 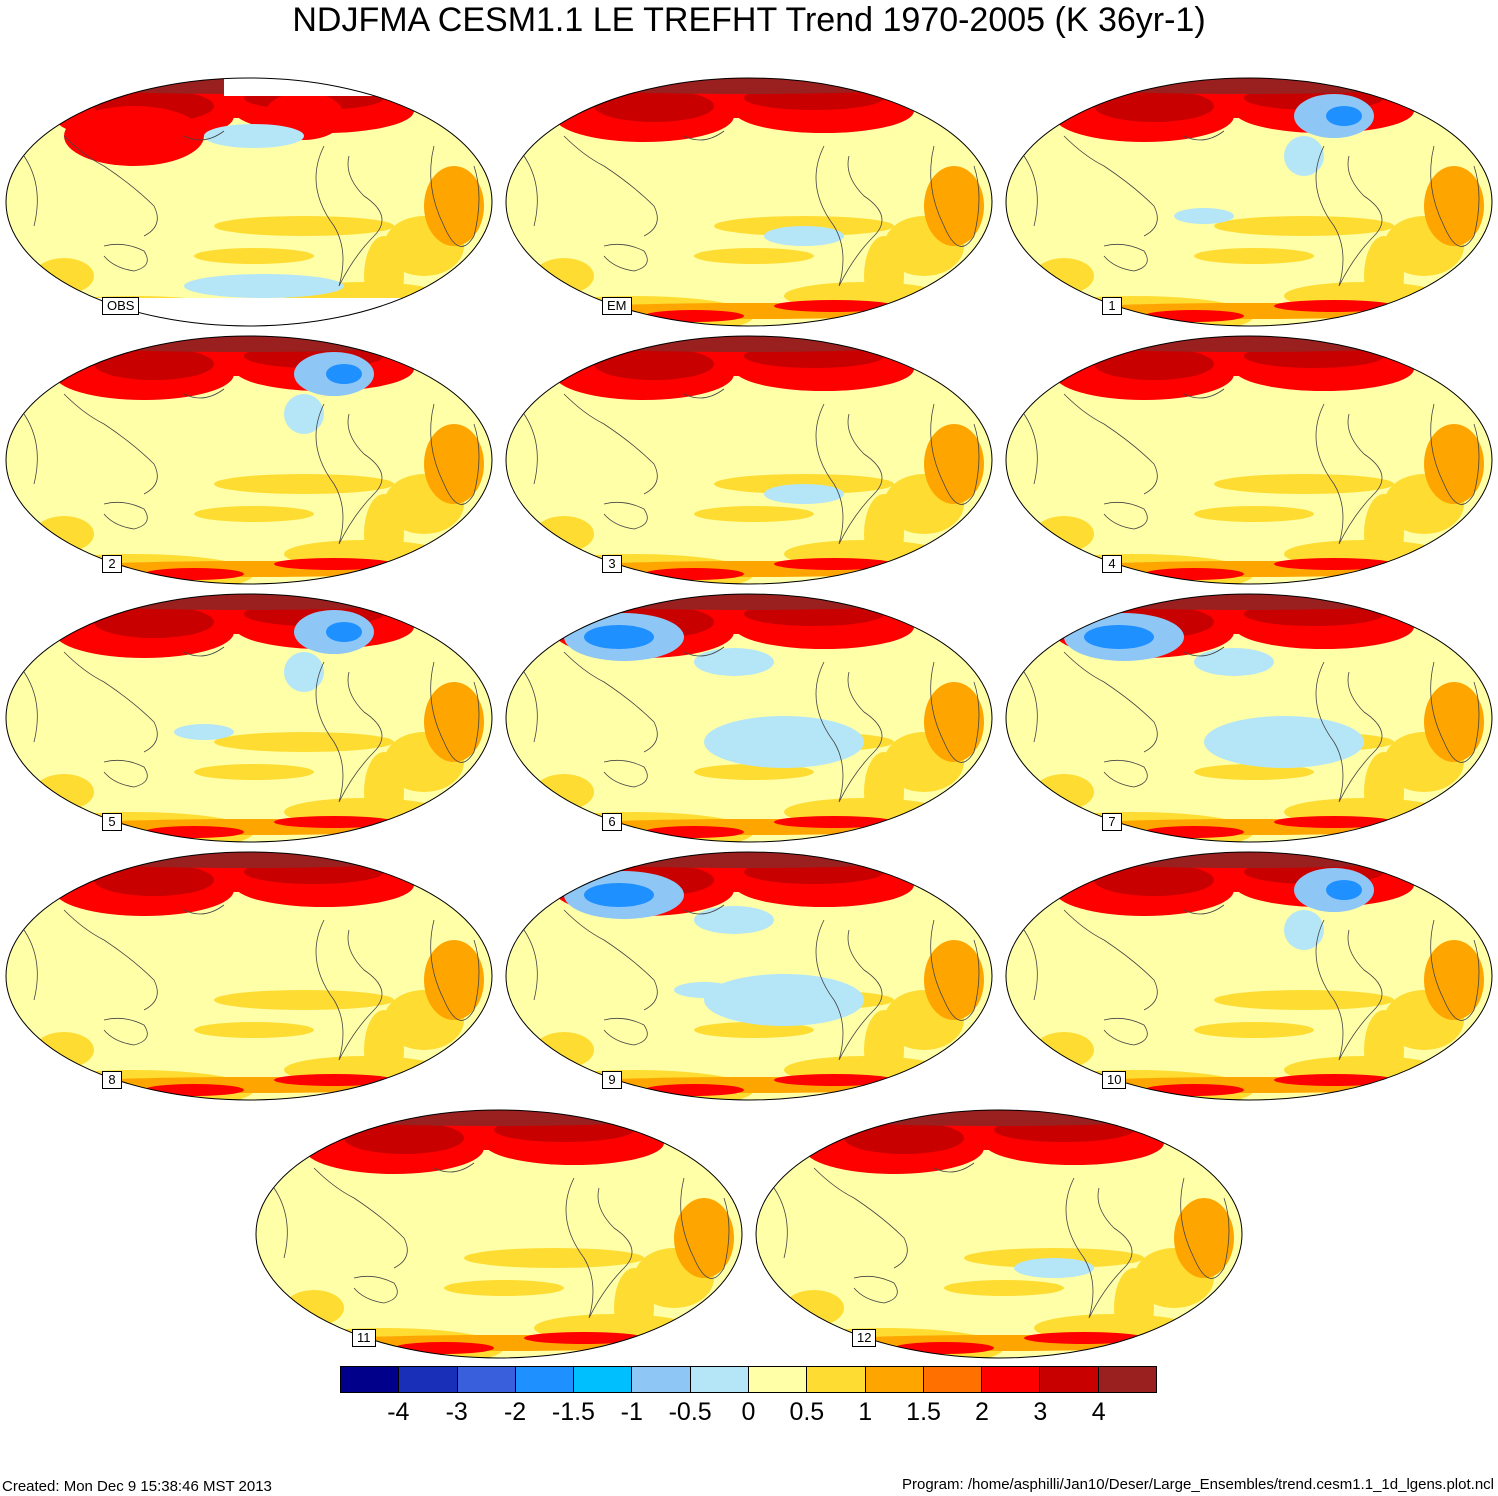 I want to click on colorbar-tick-label: -1, so click(x=631, y=1412).